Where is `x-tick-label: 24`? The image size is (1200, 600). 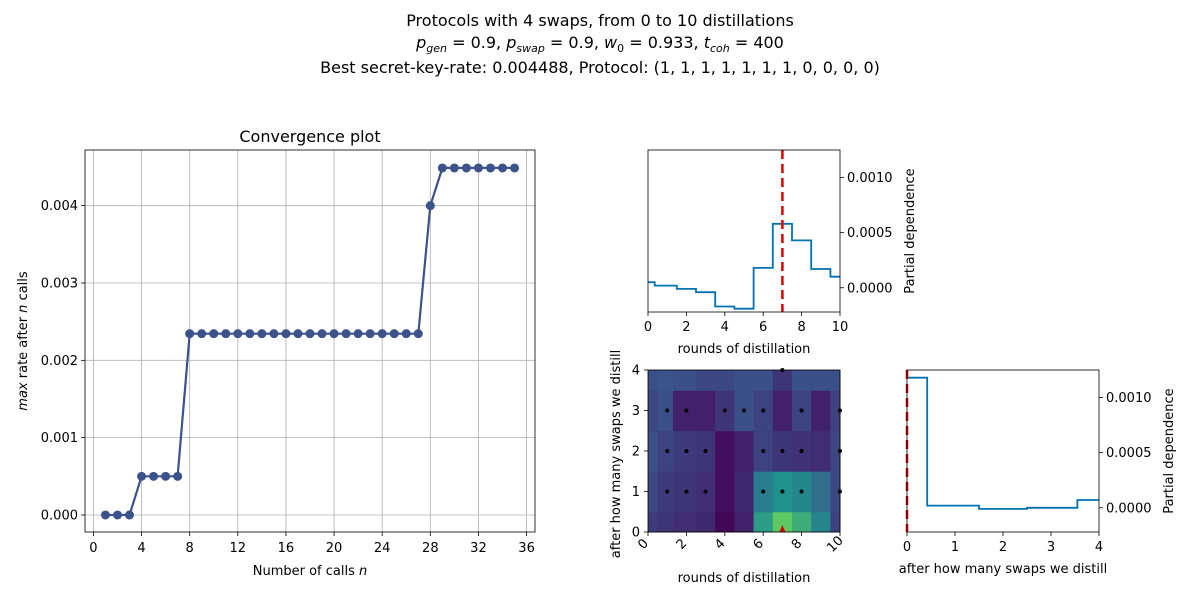 x-tick-label: 24 is located at coordinates (382, 548).